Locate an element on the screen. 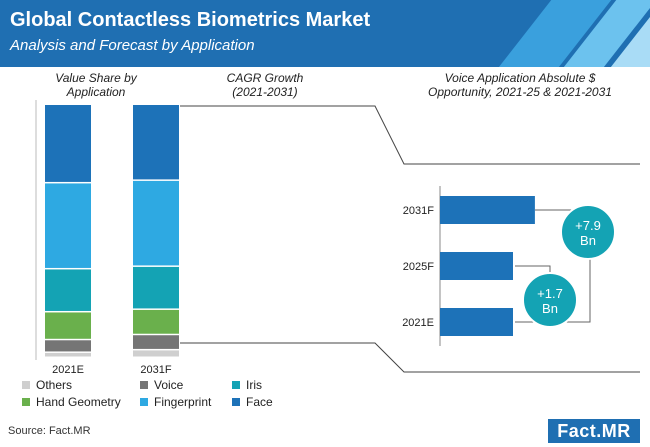  source-note: Source: Fact.MR is located at coordinates (49, 431).